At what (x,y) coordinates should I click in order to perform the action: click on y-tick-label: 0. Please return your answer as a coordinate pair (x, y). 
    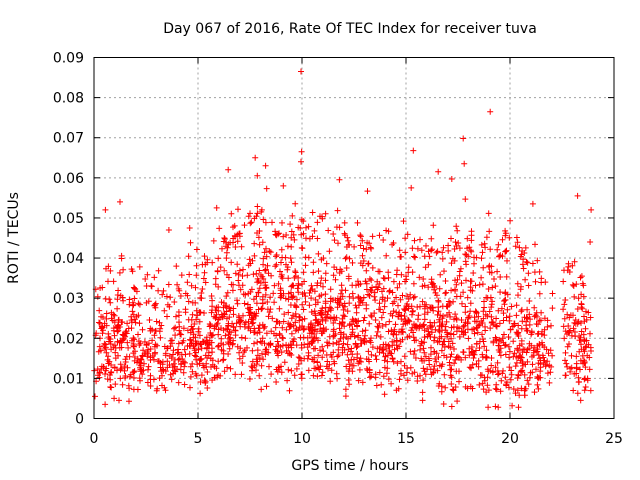
    Looking at the image, I should click on (79, 420).